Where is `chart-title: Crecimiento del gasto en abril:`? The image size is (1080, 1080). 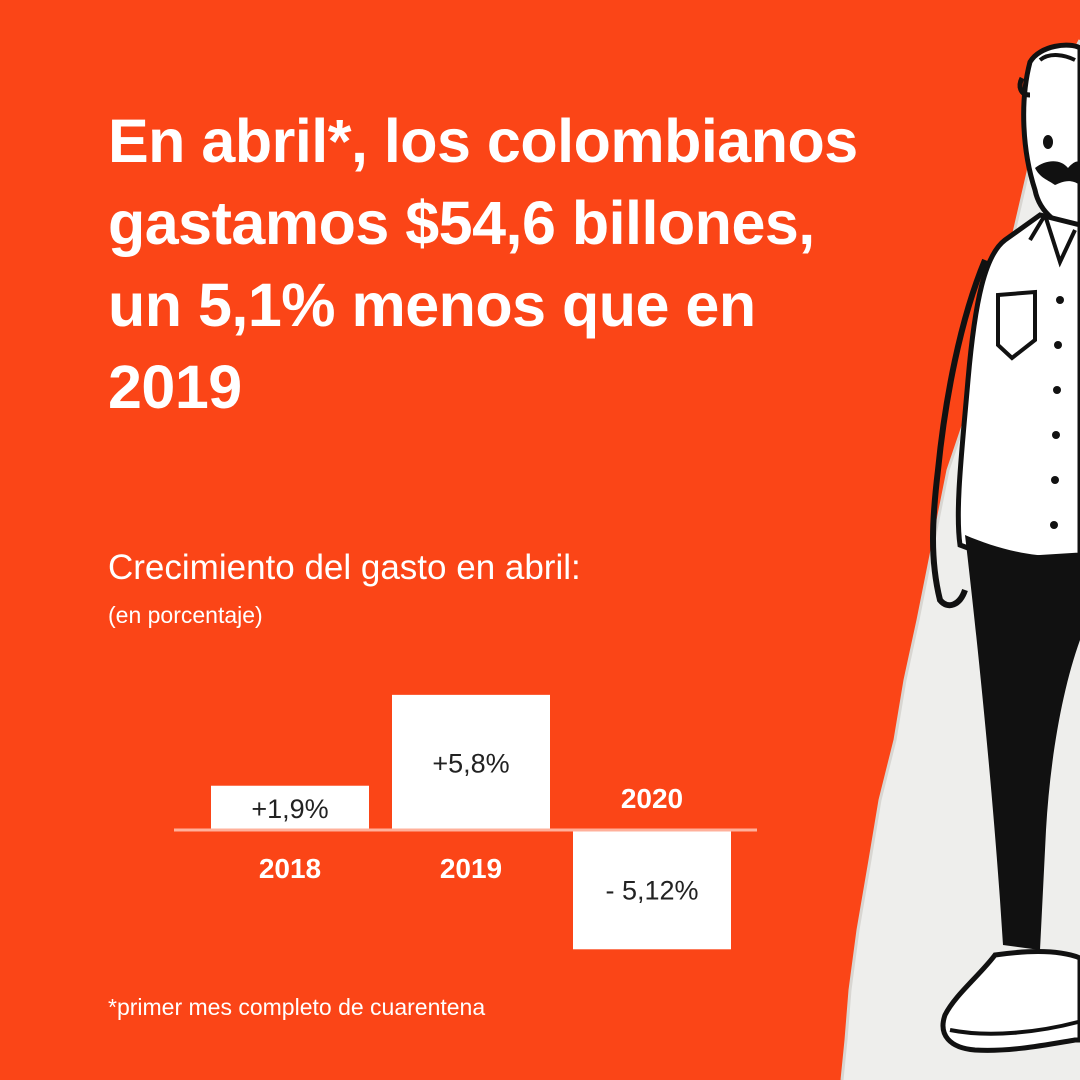
chart-title: Crecimiento del gasto en abril: is located at coordinates (344, 567).